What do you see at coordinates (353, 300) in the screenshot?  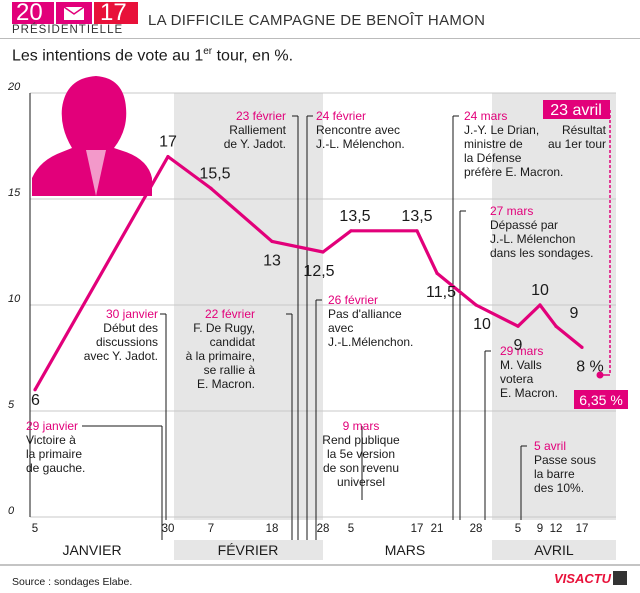 I see `annotation-date: 26 février` at bounding box center [353, 300].